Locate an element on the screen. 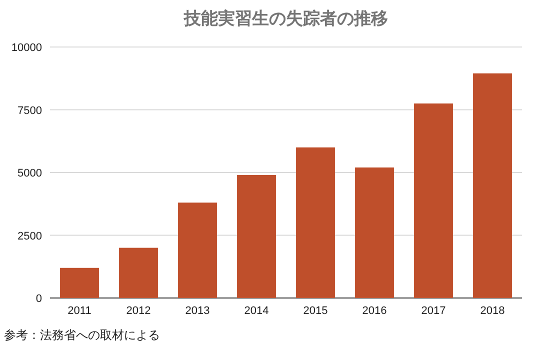 This screenshot has height=345, width=539. x-tick-label: 2016 is located at coordinates (374, 311).